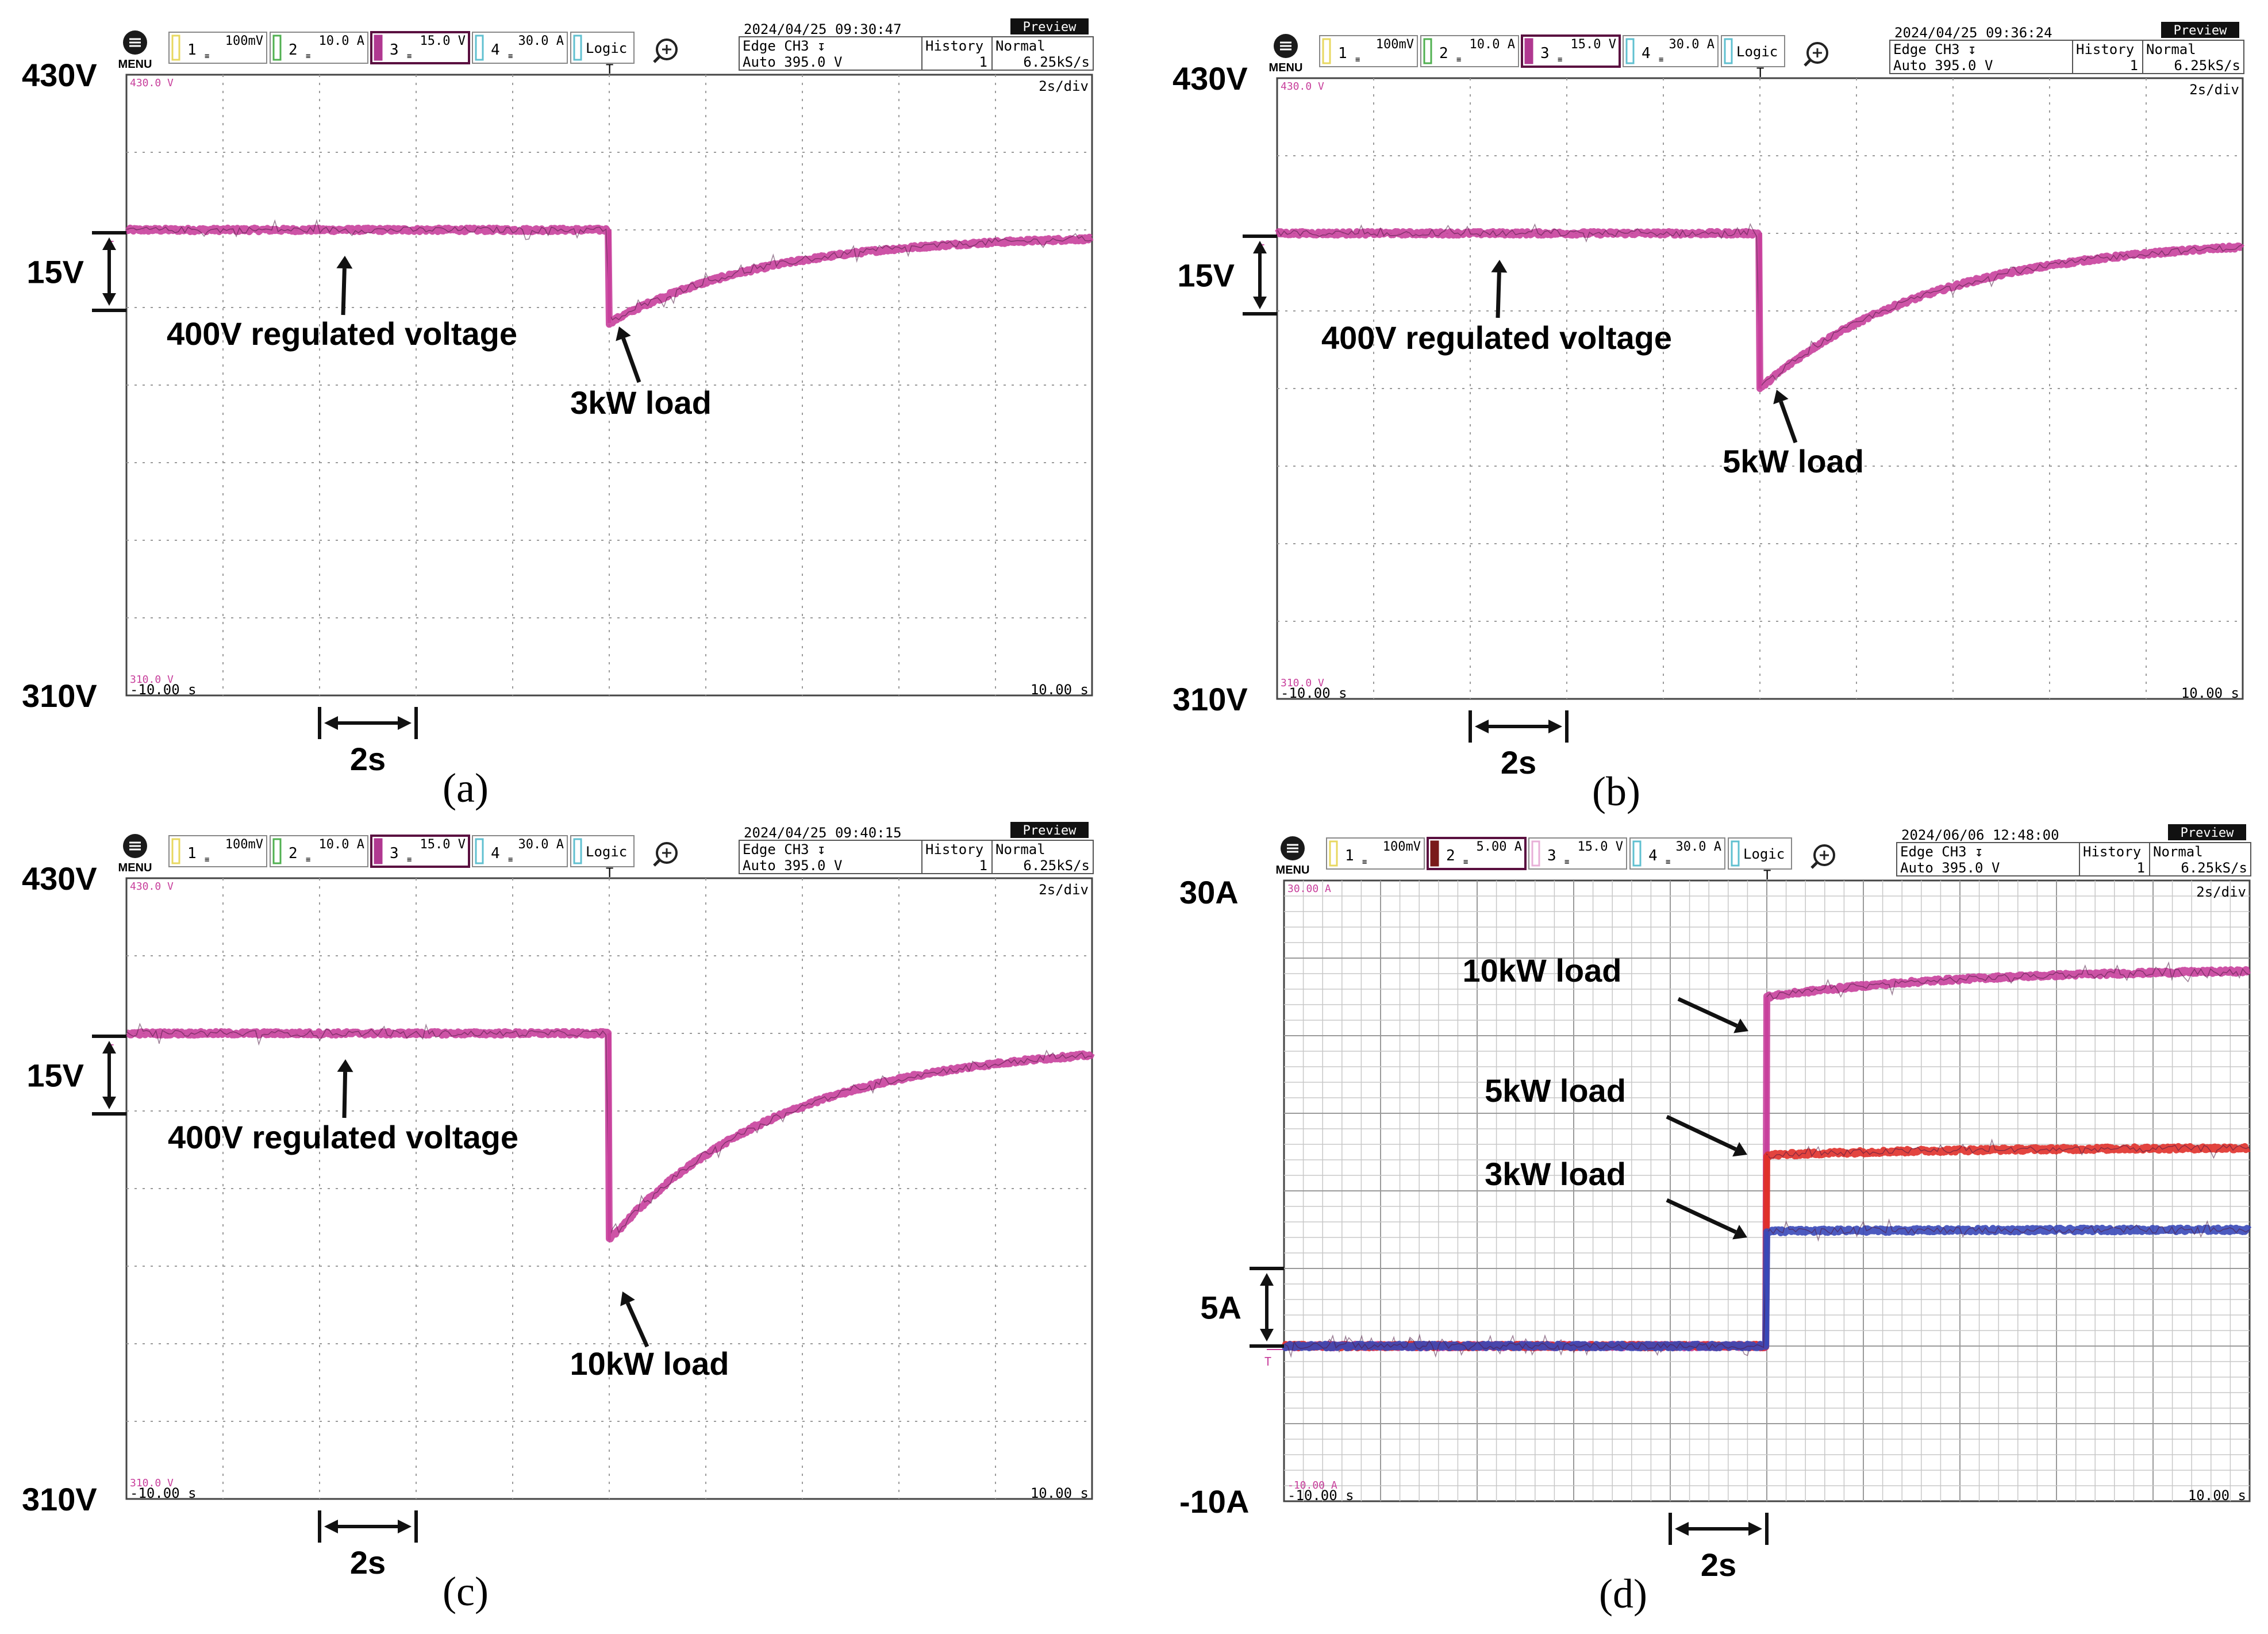 This screenshot has height=1634, width=2268. Describe the element at coordinates (2105, 49) in the screenshot. I see `history-label: History` at that location.